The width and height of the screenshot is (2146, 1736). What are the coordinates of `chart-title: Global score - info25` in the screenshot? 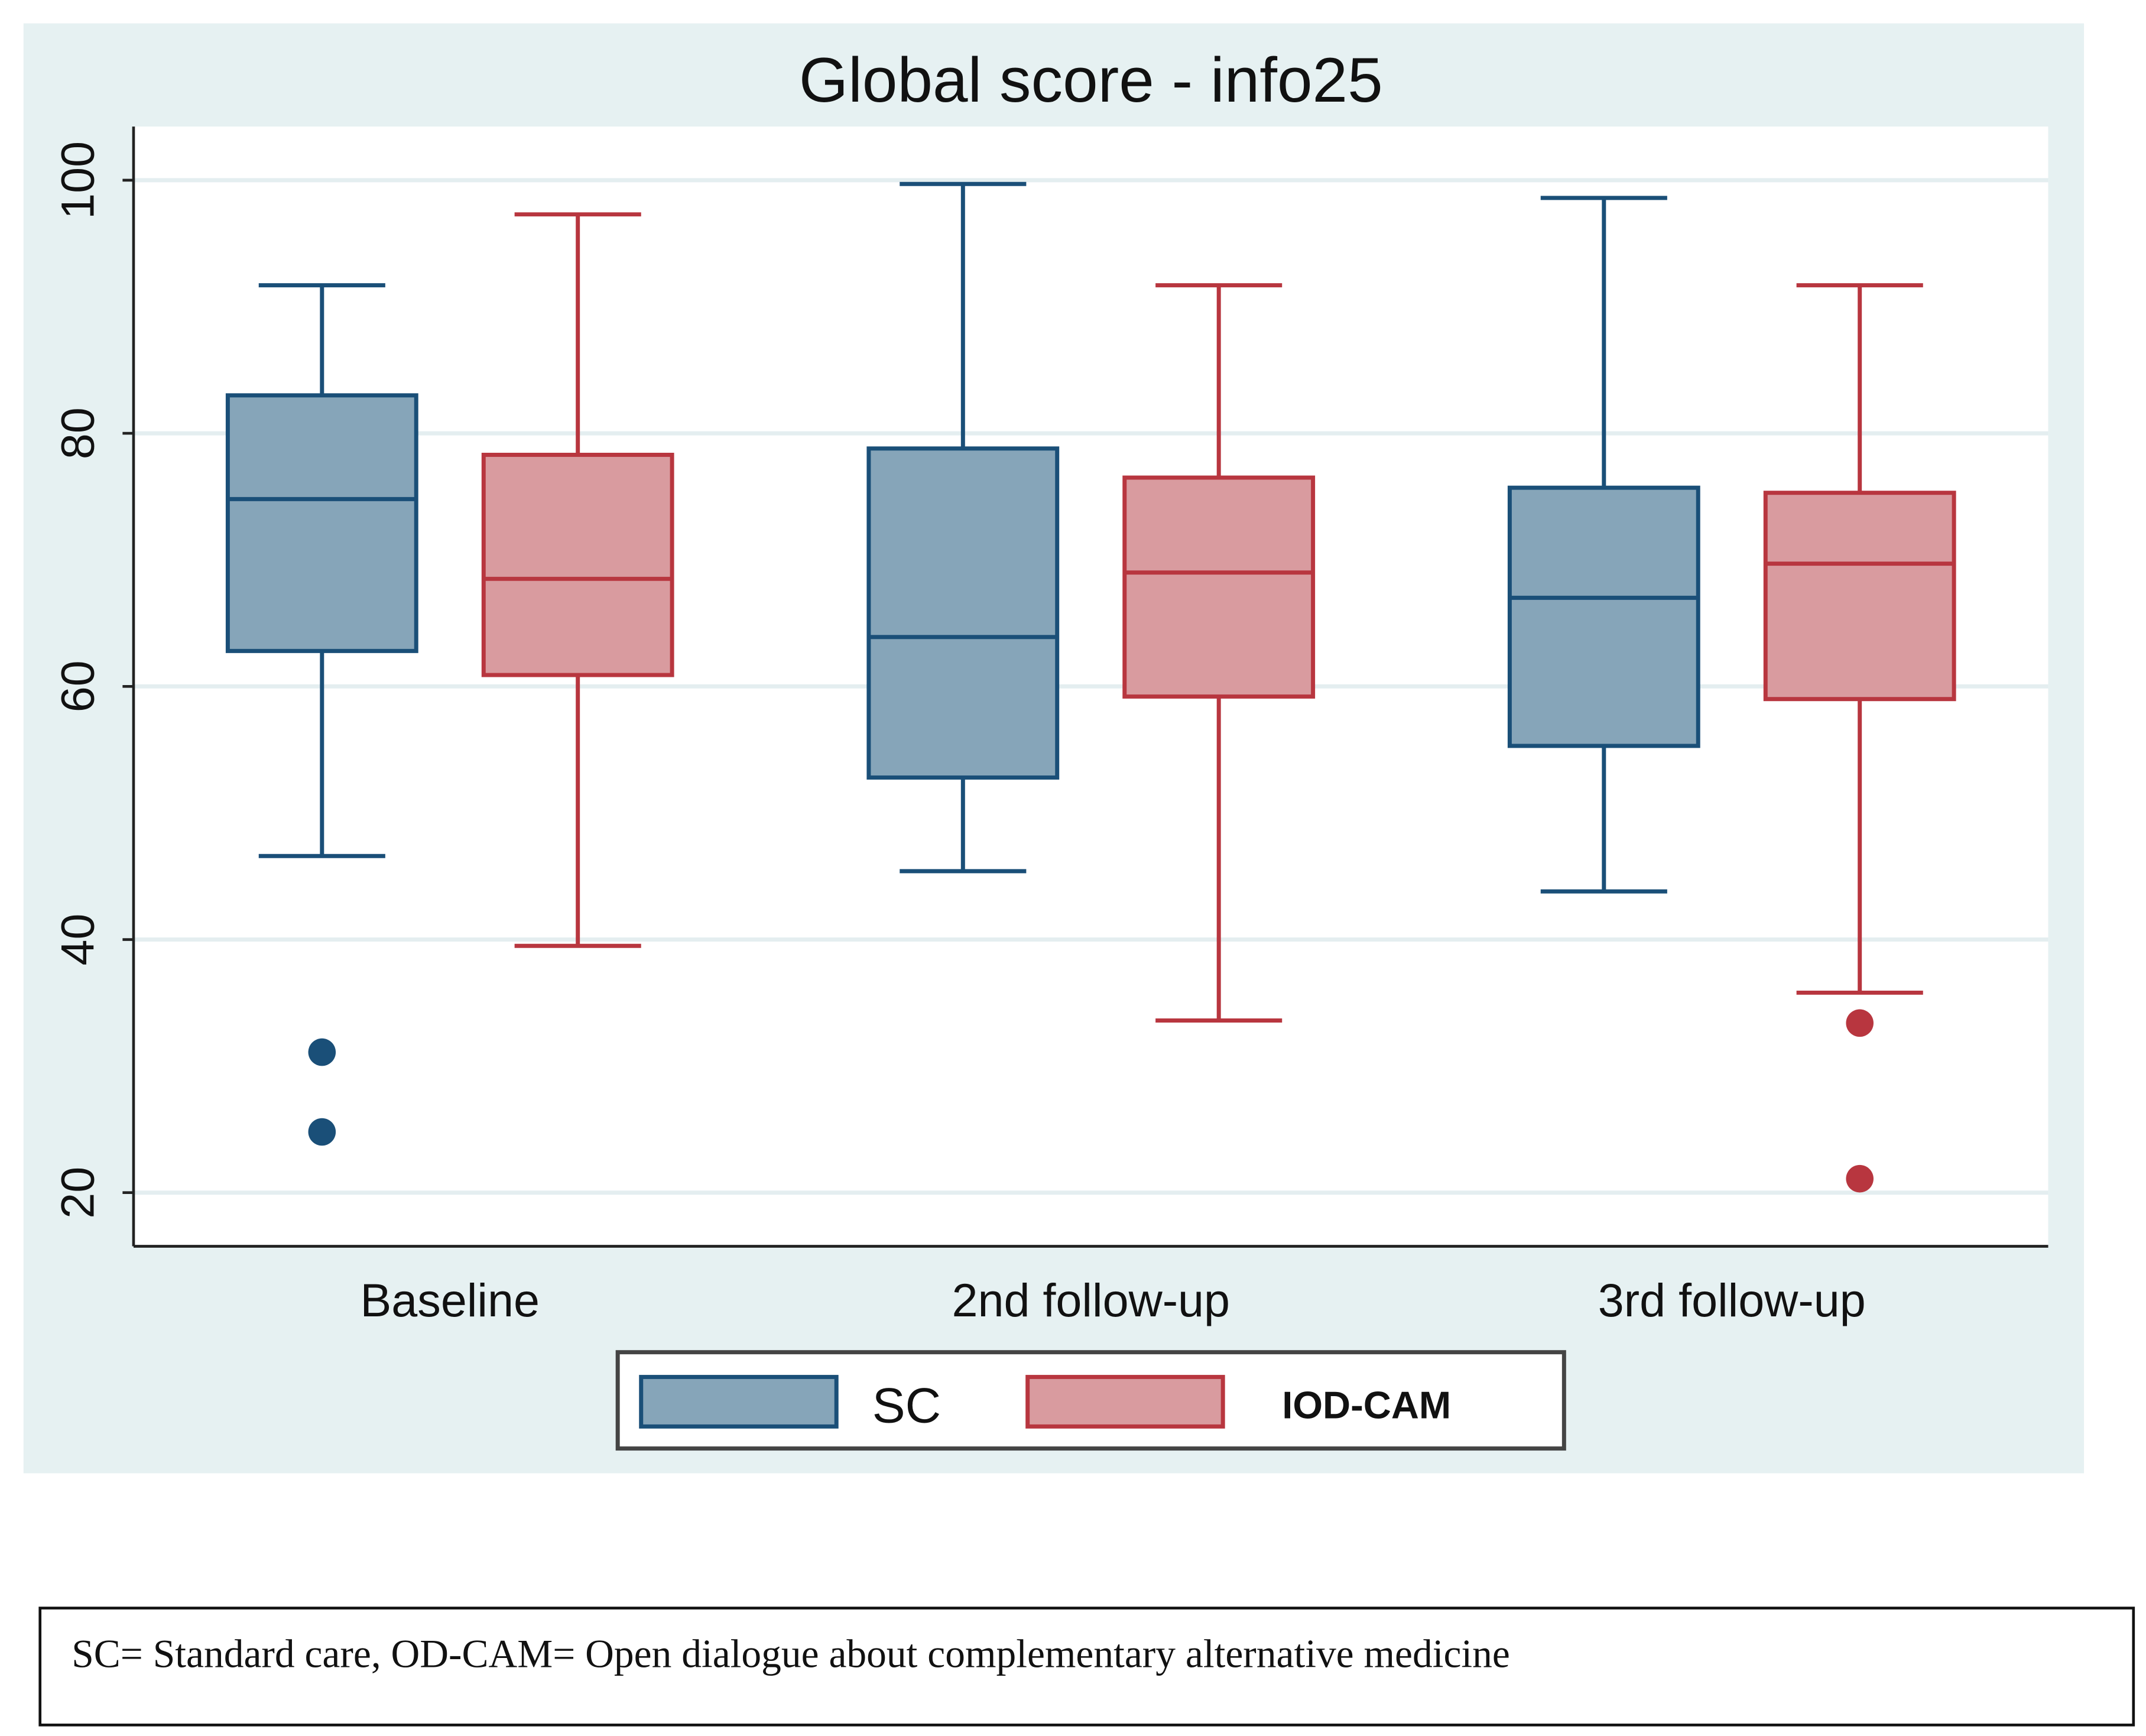 It's located at (1091, 79).